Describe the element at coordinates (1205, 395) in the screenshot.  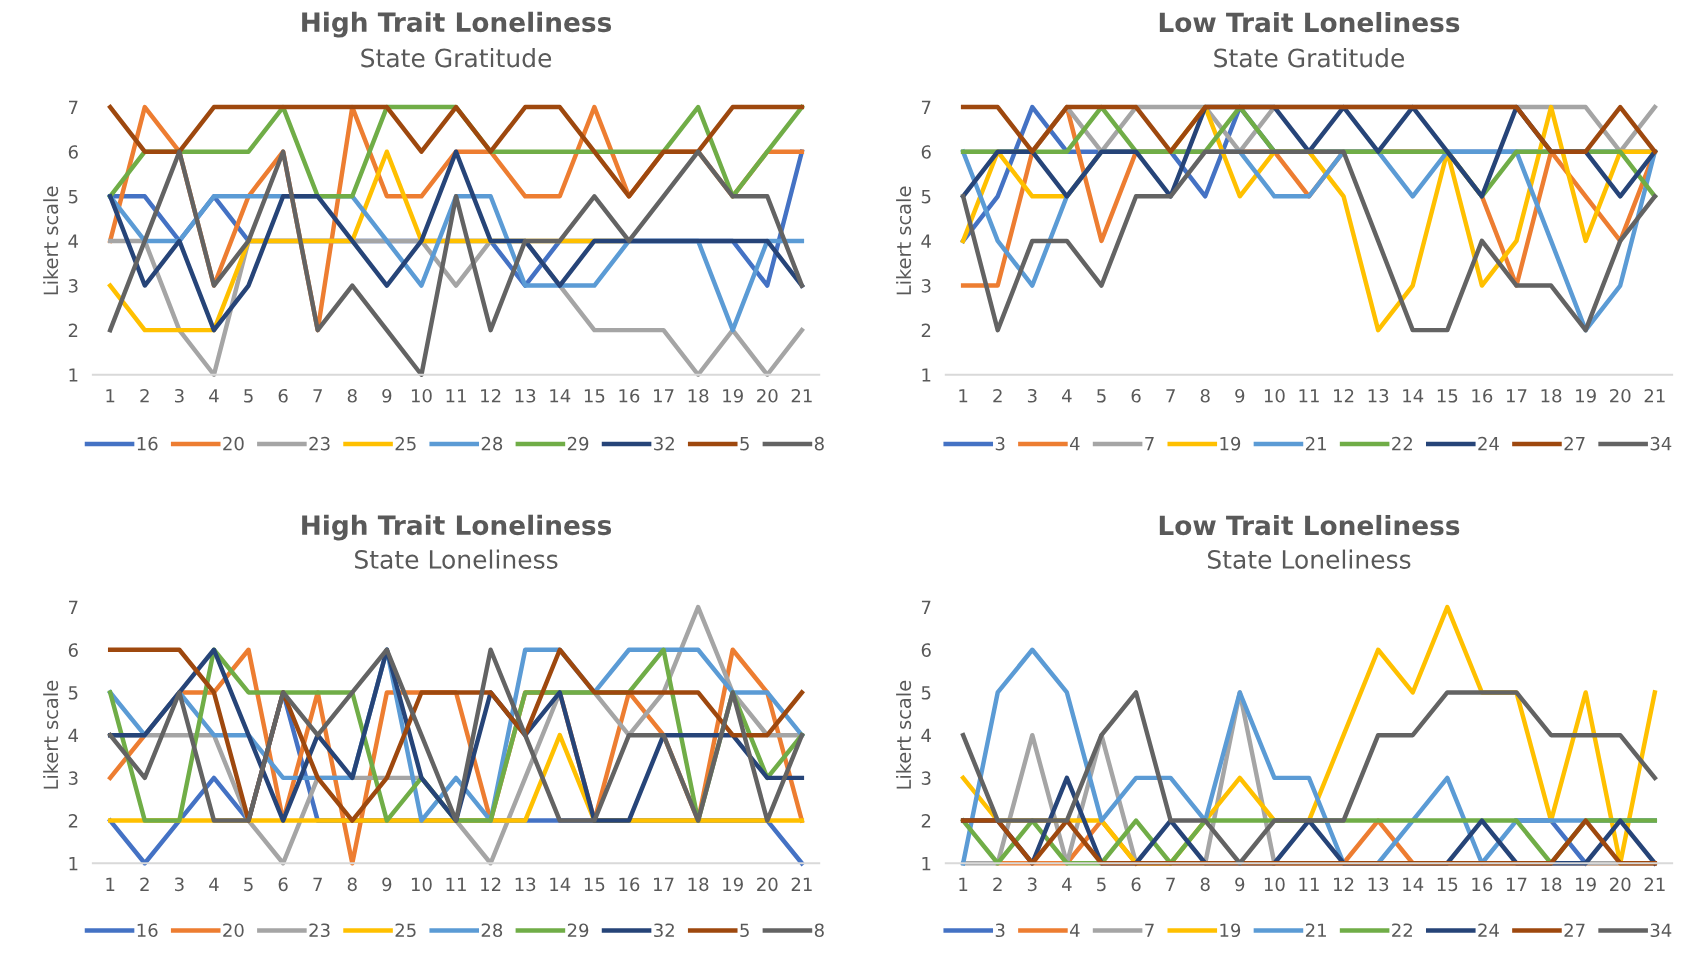
I see `x-tick-label: 8` at that location.